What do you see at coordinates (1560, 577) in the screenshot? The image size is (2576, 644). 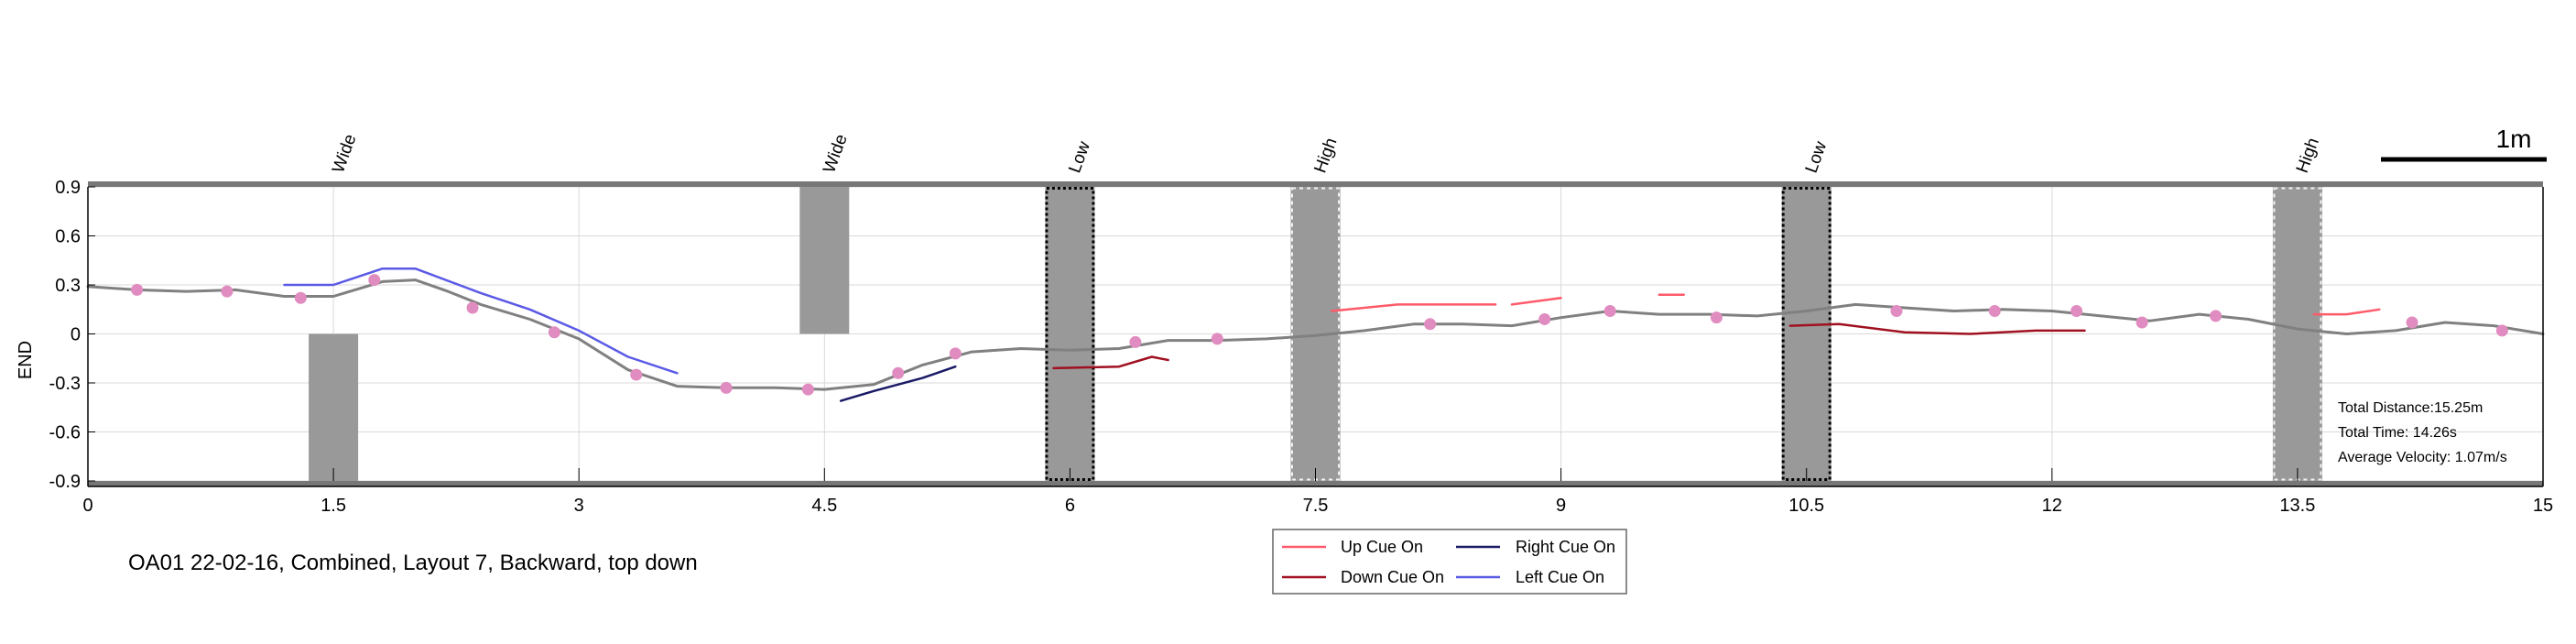 I see `legend-text-left: Left Cue On` at bounding box center [1560, 577].